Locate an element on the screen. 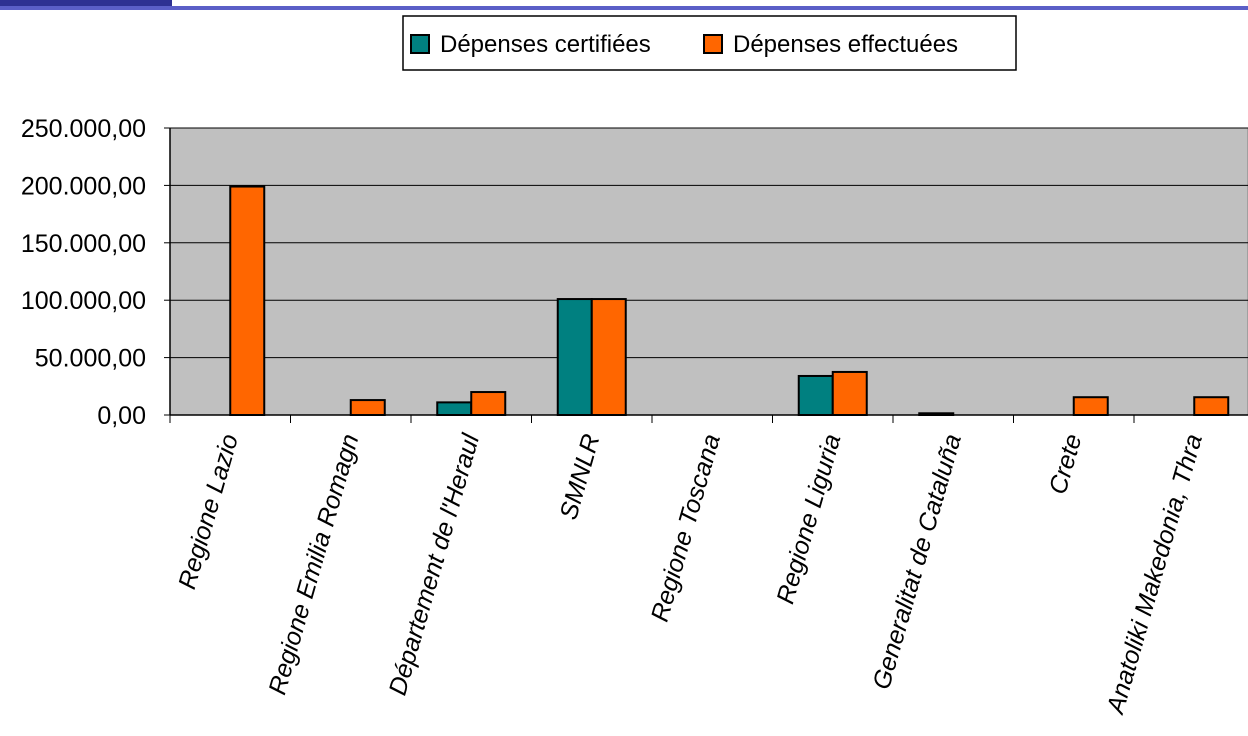  x-tick-label: Regione Toscana is located at coordinates (686, 528).